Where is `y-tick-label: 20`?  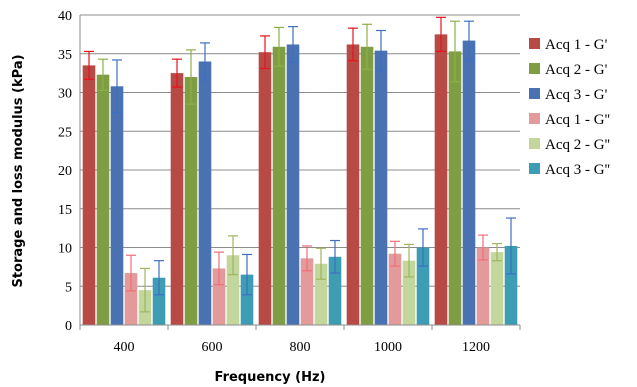
y-tick-label: 20 is located at coordinates (65, 171).